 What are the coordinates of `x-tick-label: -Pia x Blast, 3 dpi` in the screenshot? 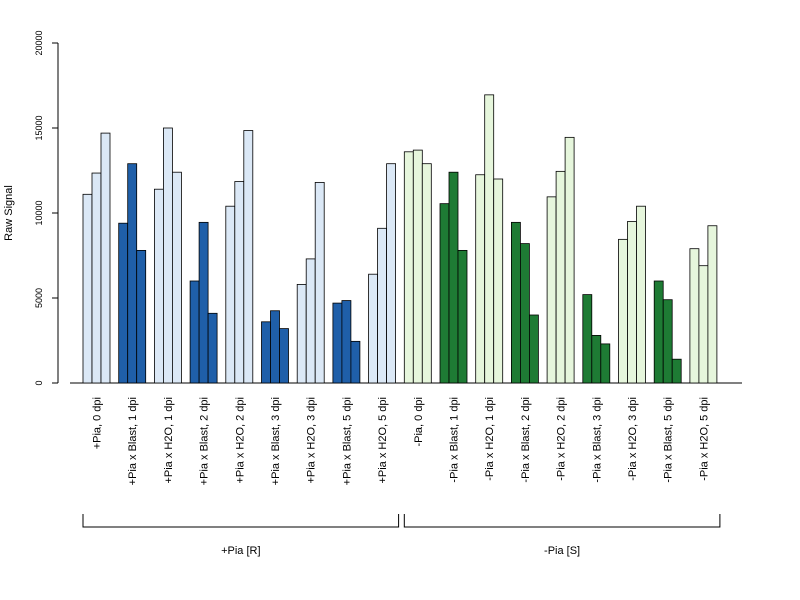 It's located at (597, 440).